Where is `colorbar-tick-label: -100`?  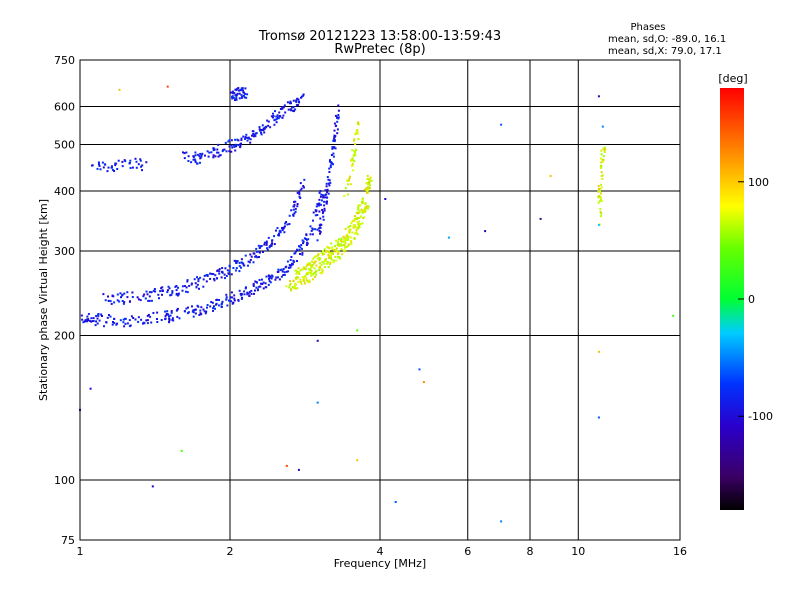 colorbar-tick-label: -100 is located at coordinates (760, 416).